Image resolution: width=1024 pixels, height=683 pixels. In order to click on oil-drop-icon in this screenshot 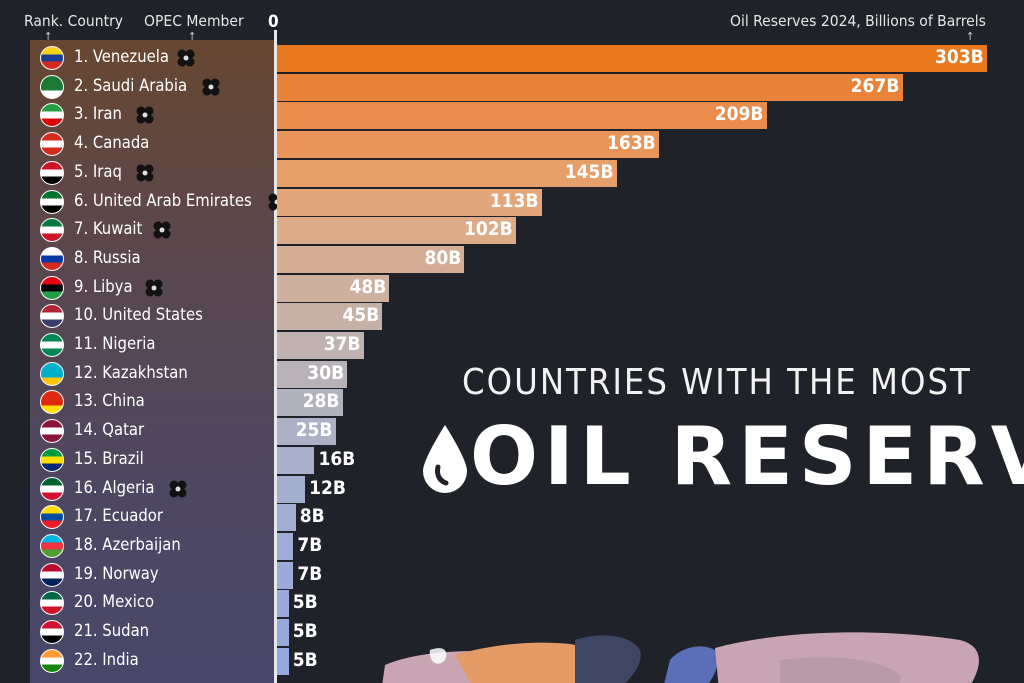, I will do `click(445, 459)`.